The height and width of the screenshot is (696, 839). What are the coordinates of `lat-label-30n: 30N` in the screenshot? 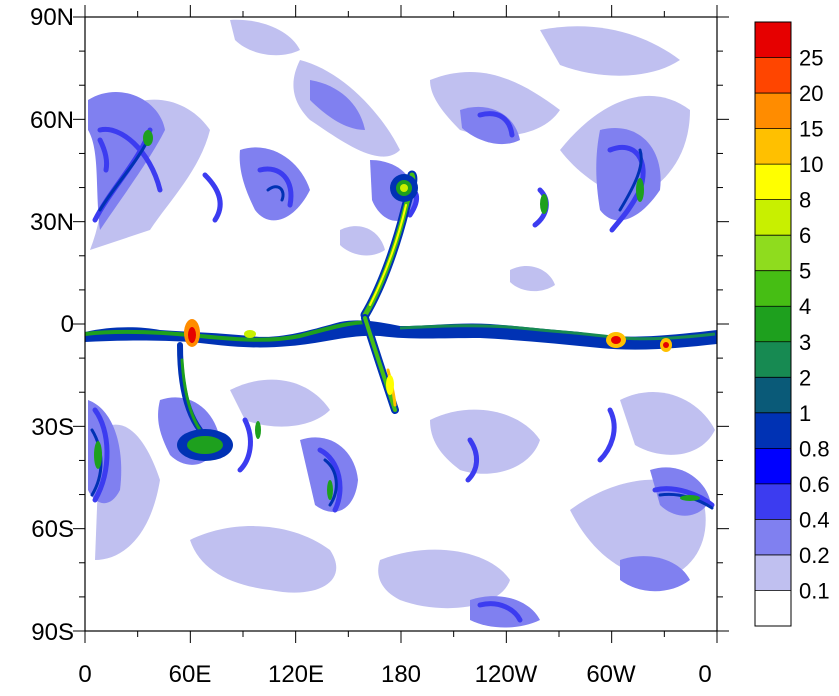 It's located at (52, 222).